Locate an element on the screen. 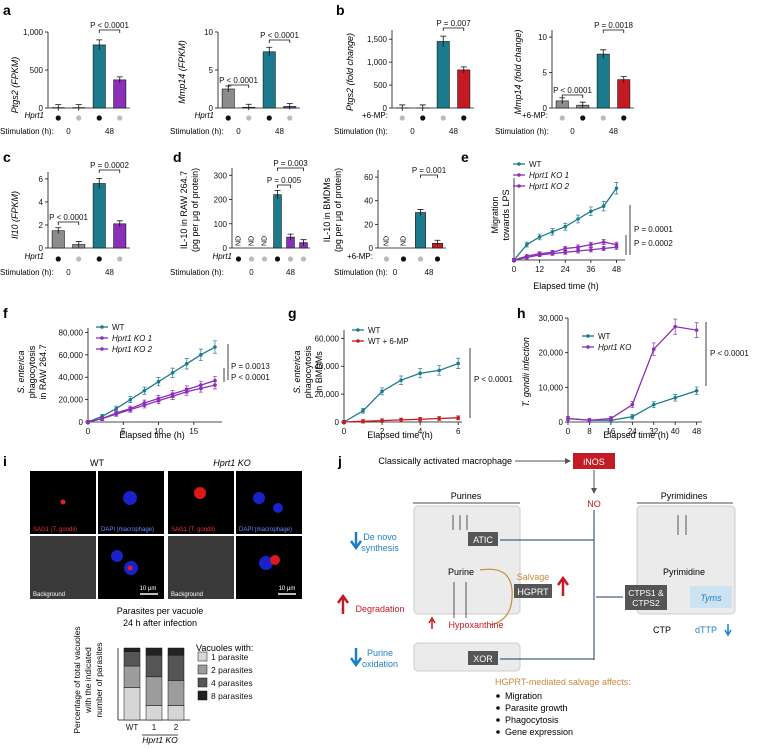  a1-bar is located at coordinates (99, 76).